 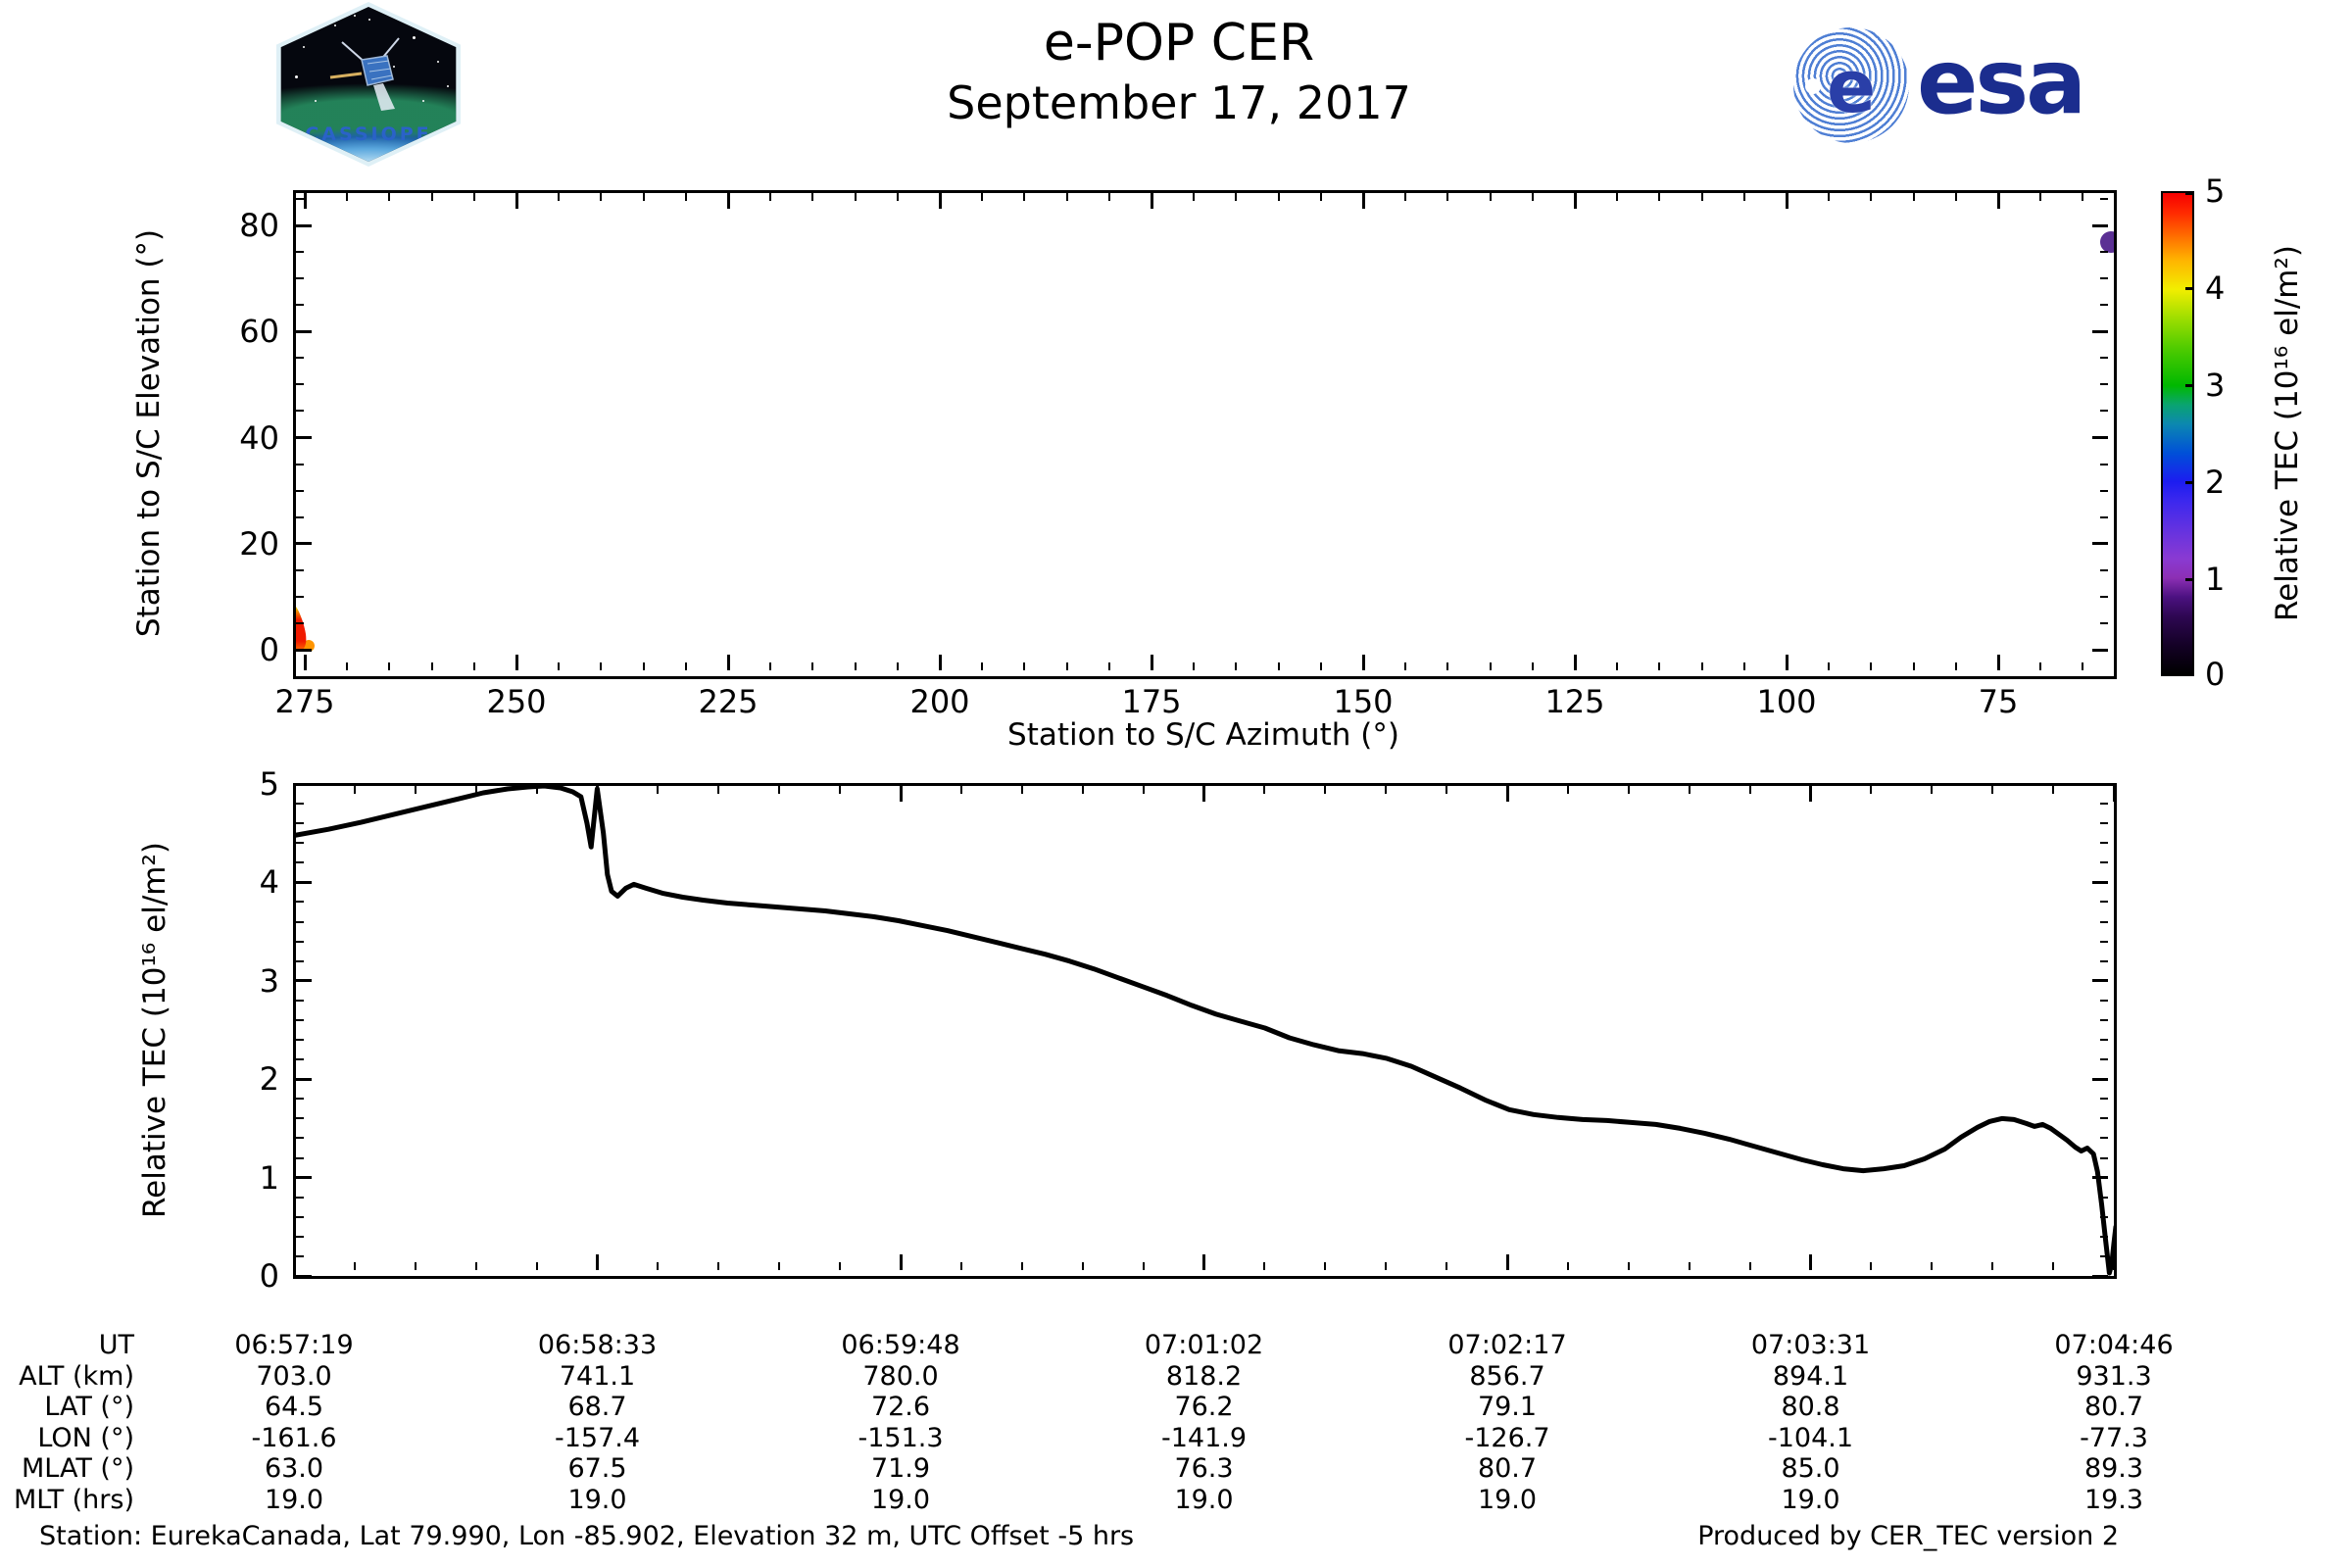 I want to click on table-value: 19.3, so click(x=2113, y=1499).